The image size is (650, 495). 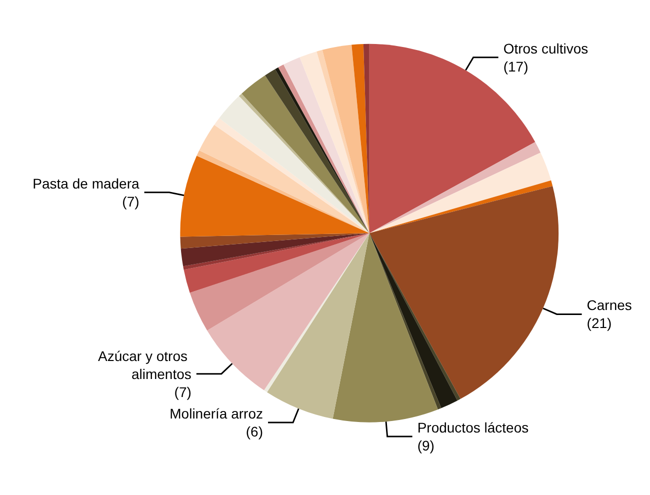 I want to click on data-label: (21), so click(x=599, y=323).